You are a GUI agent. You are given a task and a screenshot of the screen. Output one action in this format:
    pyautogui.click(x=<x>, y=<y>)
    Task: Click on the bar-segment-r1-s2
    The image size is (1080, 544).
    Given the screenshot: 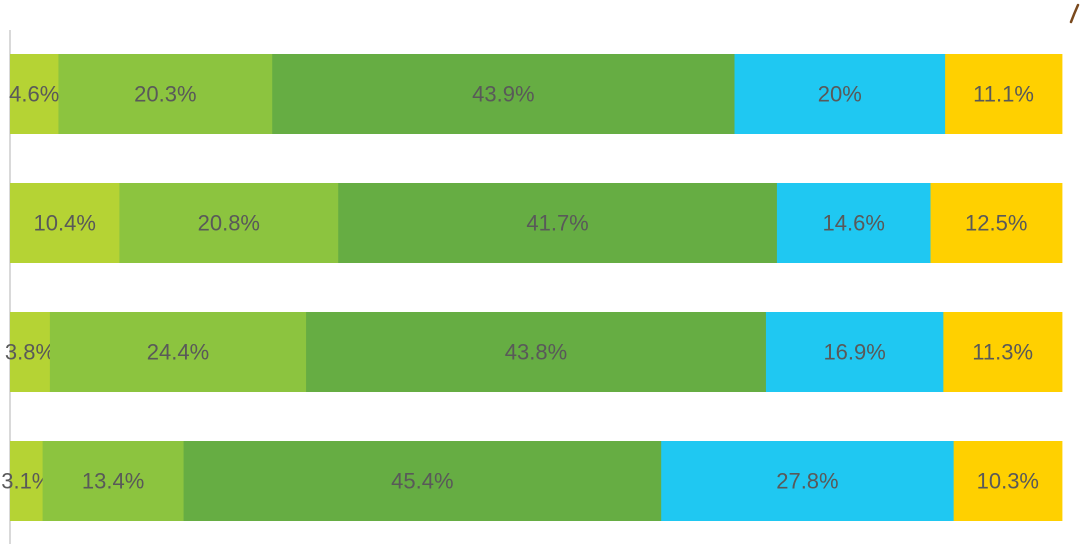 What is the action you would take?
    pyautogui.click(x=165, y=94)
    